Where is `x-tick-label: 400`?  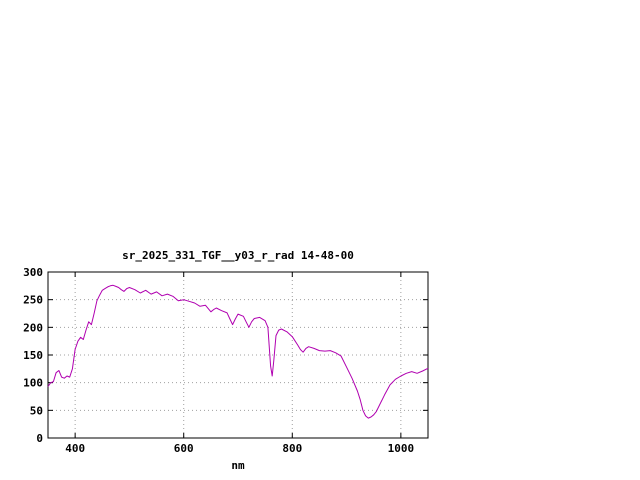
x-tick-label: 400 is located at coordinates (75, 448).